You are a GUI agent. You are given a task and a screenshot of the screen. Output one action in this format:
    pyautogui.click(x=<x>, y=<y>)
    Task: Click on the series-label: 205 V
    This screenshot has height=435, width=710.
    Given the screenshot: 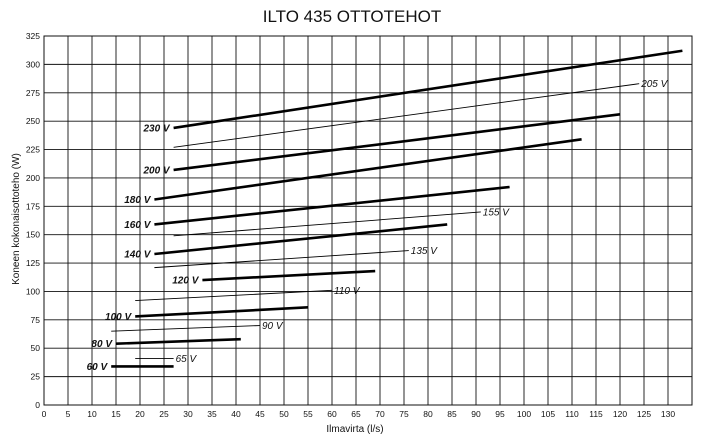 What is the action you would take?
    pyautogui.click(x=654, y=84)
    